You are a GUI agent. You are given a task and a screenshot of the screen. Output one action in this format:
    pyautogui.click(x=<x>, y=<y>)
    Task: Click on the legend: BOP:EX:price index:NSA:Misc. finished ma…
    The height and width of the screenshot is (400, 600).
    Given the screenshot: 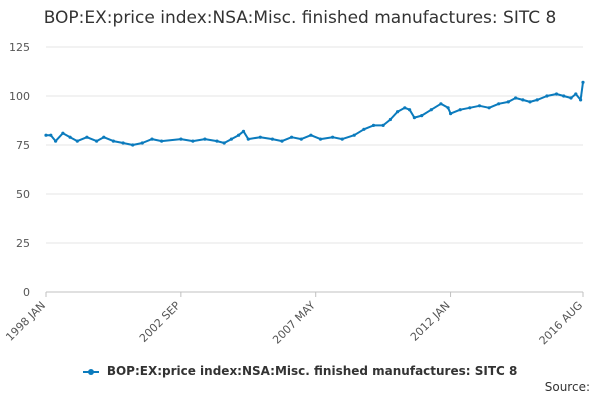 What is the action you would take?
    pyautogui.click(x=300, y=371)
    